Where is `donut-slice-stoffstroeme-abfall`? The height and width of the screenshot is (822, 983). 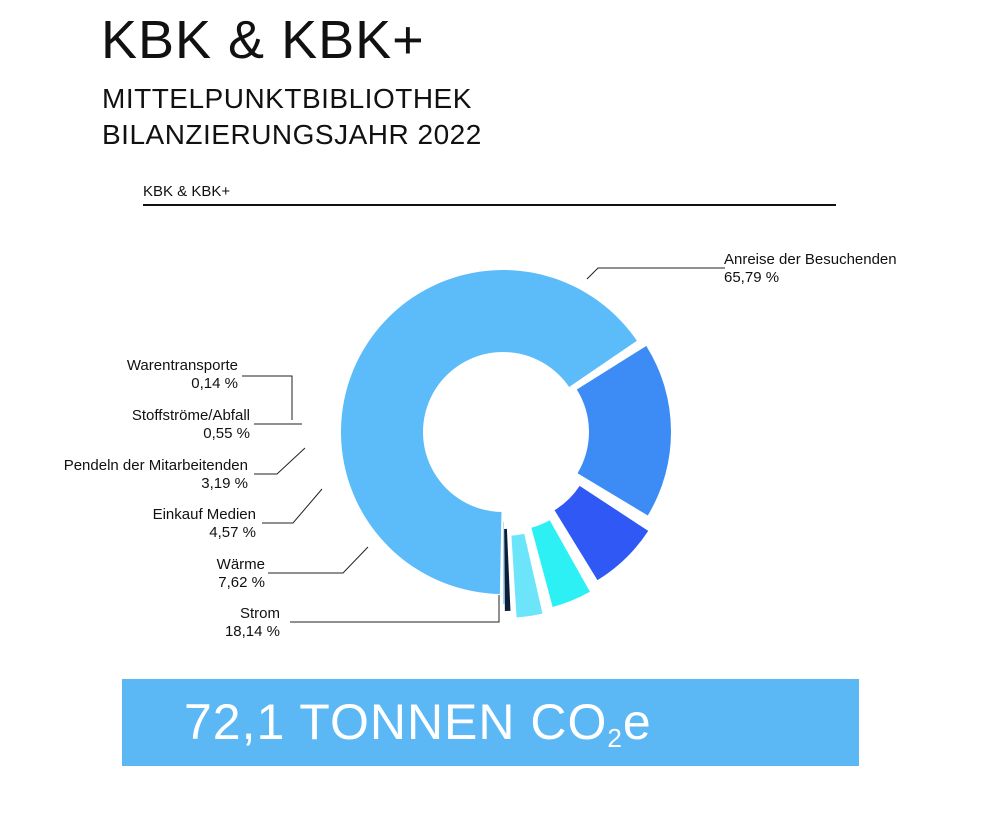 donut-slice-stoffstroeme-abfall is located at coordinates (507, 569).